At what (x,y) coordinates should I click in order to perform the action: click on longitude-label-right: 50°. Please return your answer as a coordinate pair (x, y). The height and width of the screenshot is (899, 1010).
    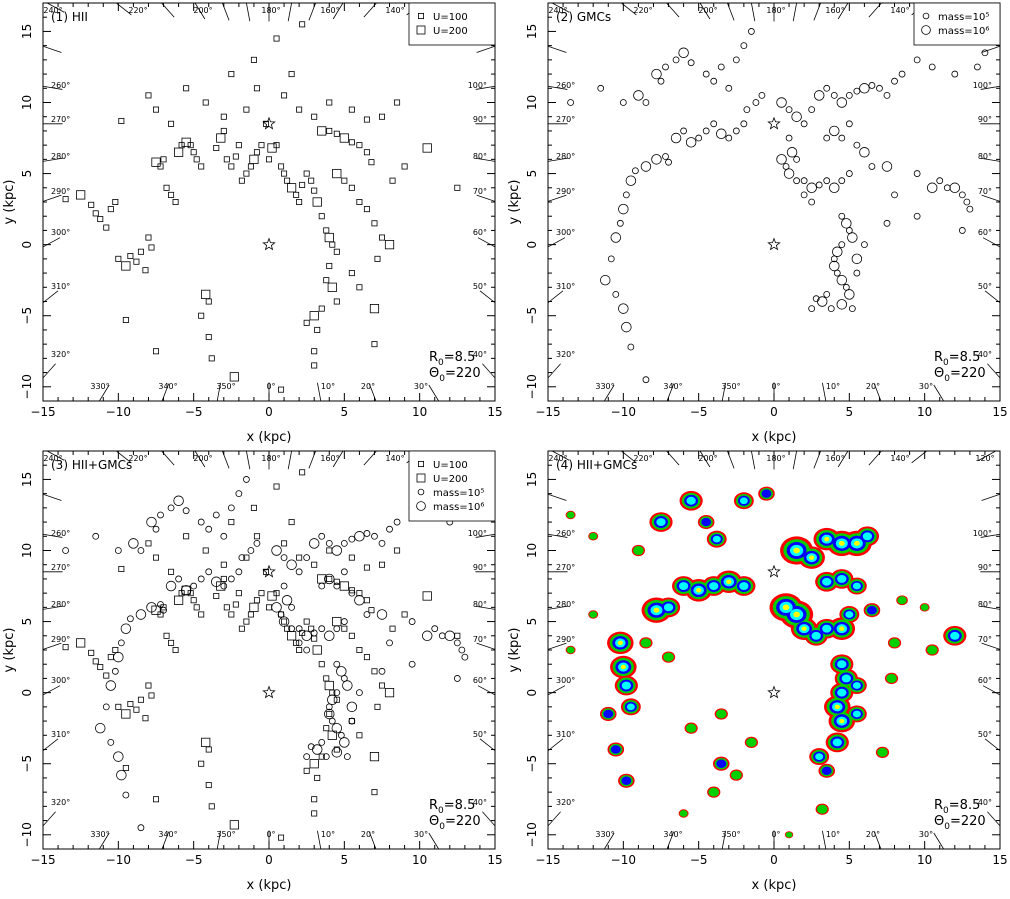
    Looking at the image, I should click on (985, 734).